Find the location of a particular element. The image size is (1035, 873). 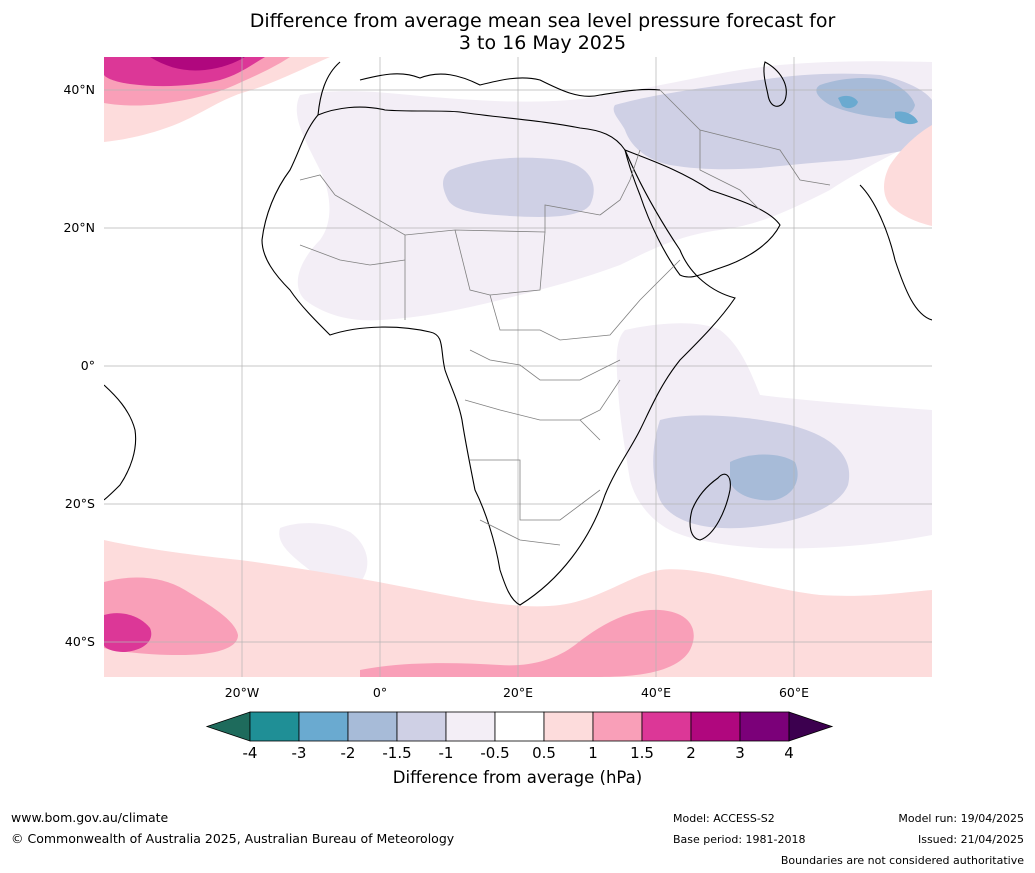

lat-label-0: 0° is located at coordinates (87, 365).